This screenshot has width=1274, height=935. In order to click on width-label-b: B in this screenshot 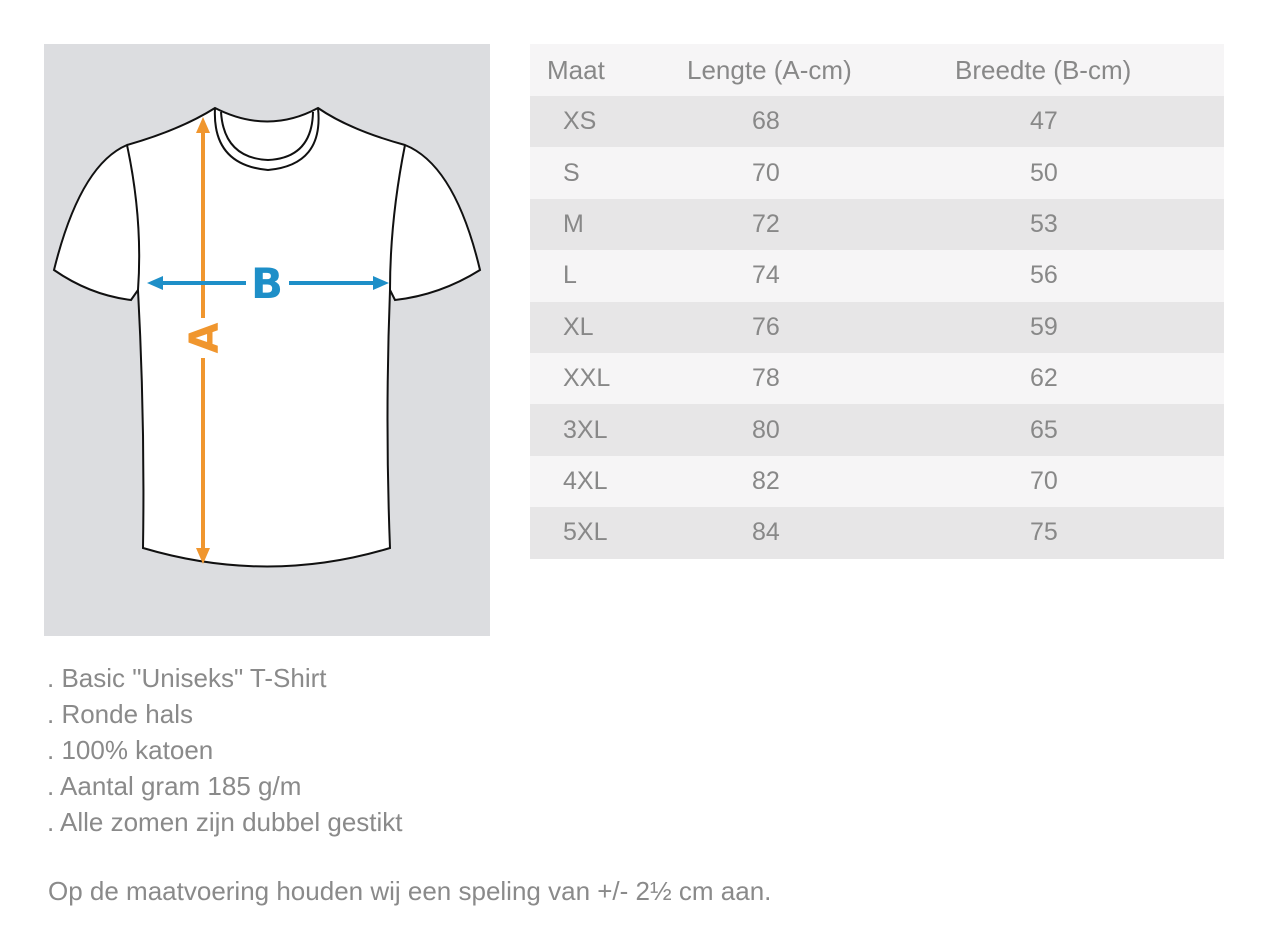, I will do `click(267, 283)`.